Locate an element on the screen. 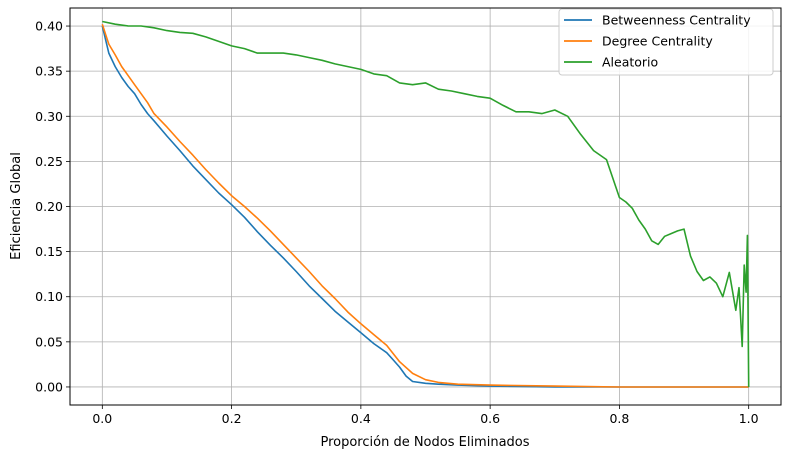 This screenshot has height=459, width=790. x-tick-label: 0.8 is located at coordinates (619, 418).